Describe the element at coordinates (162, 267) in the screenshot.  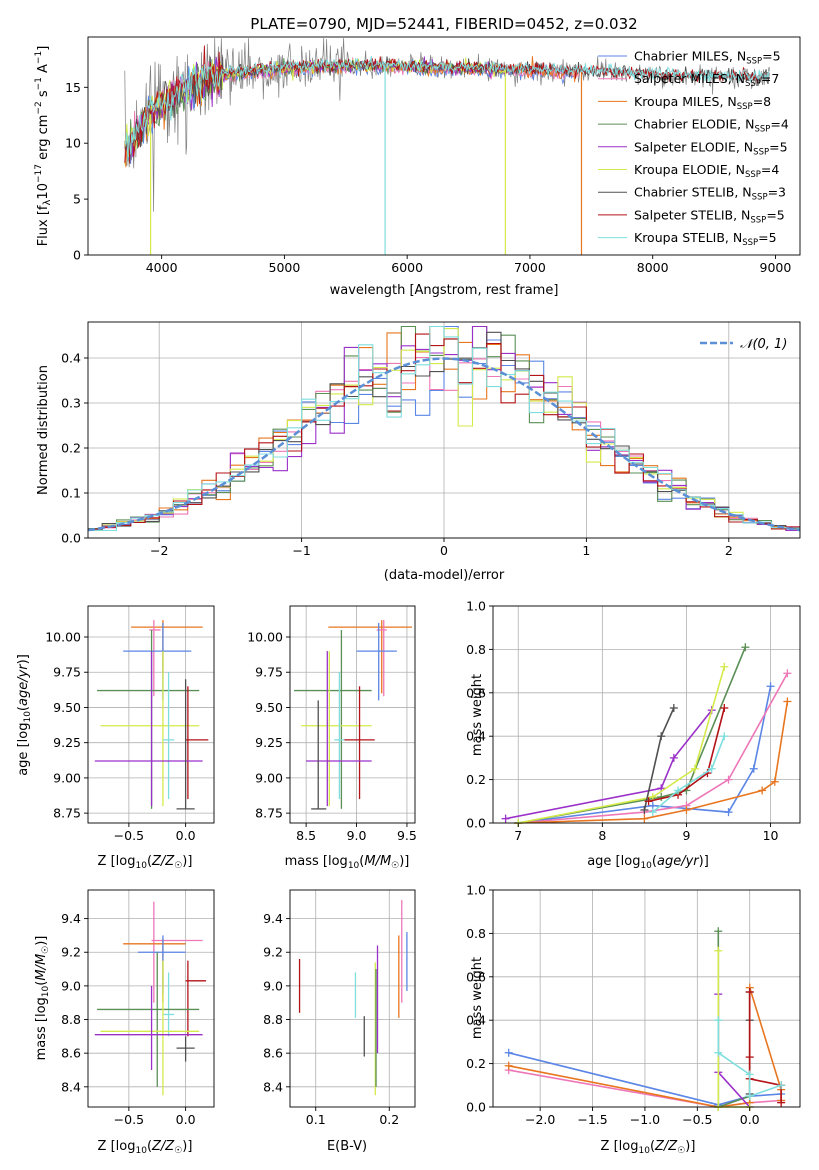
I see `x-tick-label: 4000` at that location.